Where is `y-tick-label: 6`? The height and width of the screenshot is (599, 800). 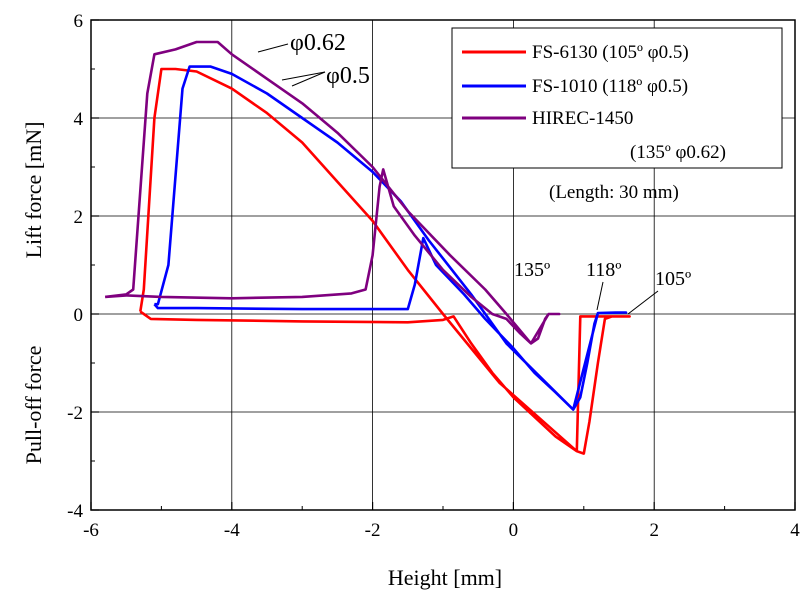 y-tick-label: 6 is located at coordinates (79, 21).